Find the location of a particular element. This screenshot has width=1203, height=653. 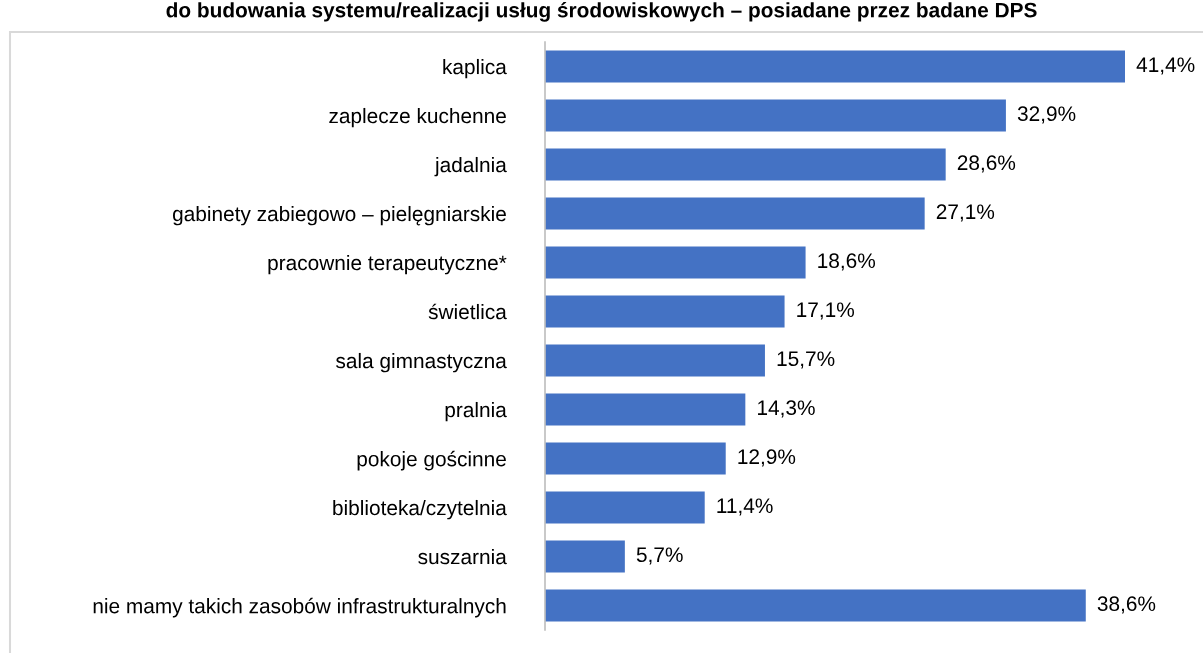

data-label: 41,4% is located at coordinates (1165, 66).